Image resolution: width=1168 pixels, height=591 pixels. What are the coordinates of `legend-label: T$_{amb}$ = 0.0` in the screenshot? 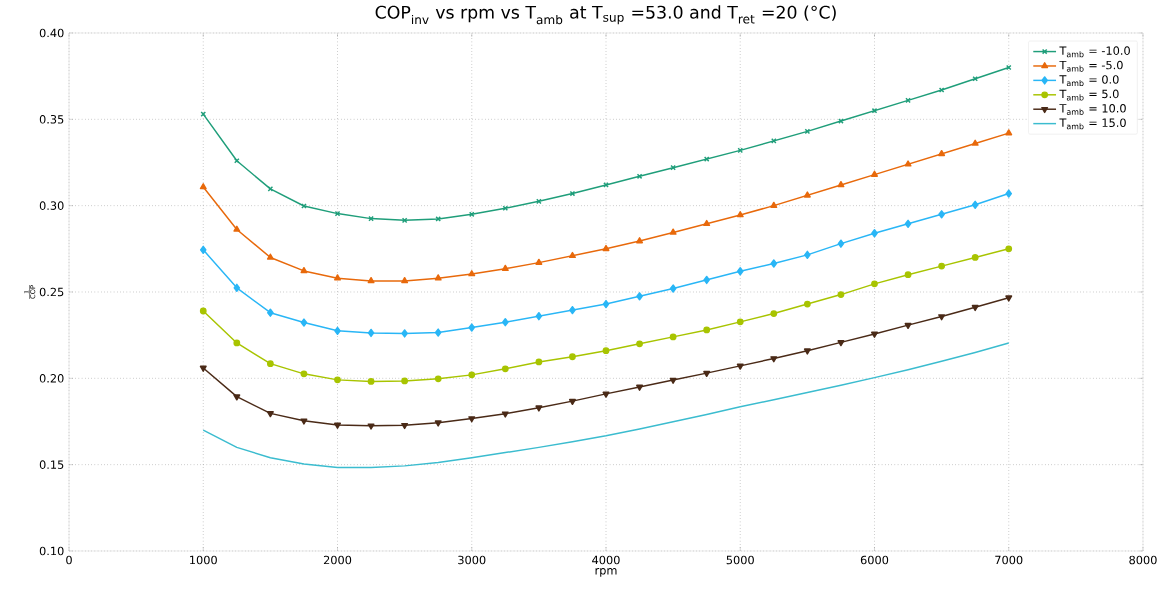 It's located at (1089, 81).